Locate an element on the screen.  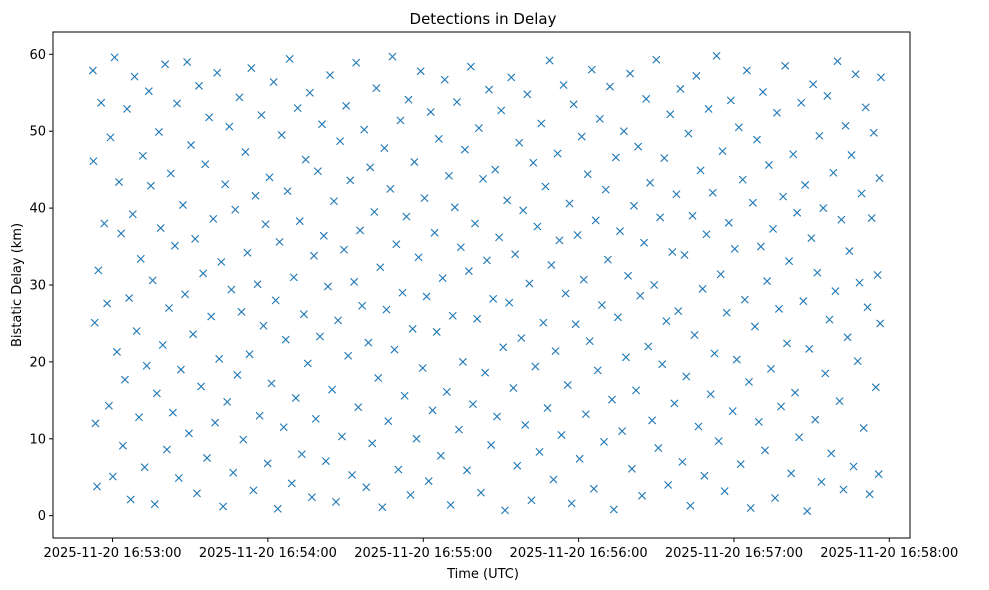
x-tick-label: 2025-11-20 16:58:00 is located at coordinates (889, 553).